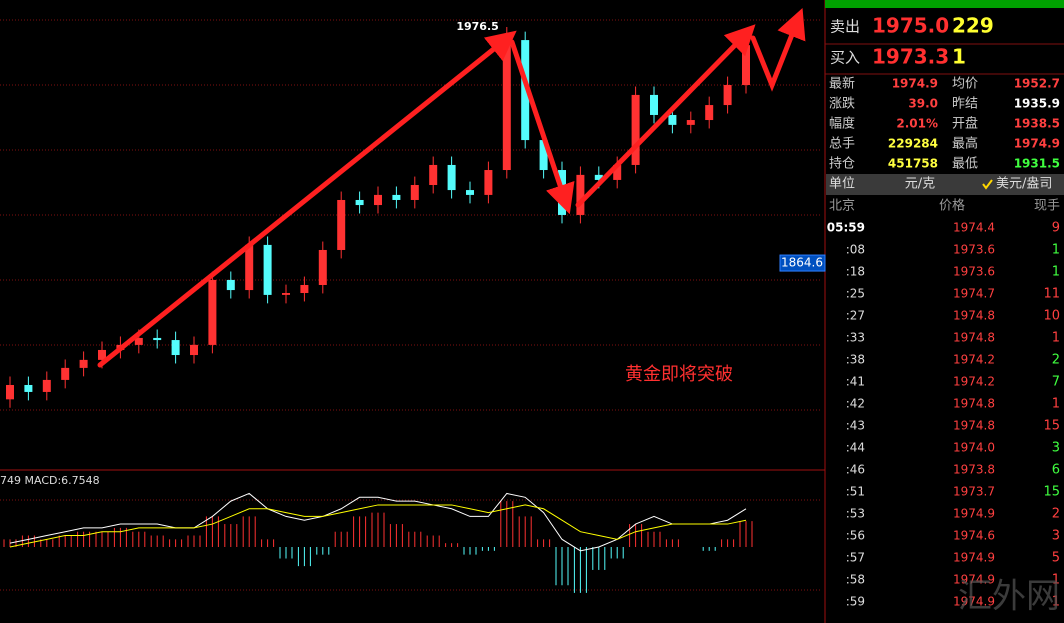 This screenshot has height=623, width=1064. Describe the element at coordinates (1056, 558) in the screenshot. I see `trade-volume: 5` at that location.